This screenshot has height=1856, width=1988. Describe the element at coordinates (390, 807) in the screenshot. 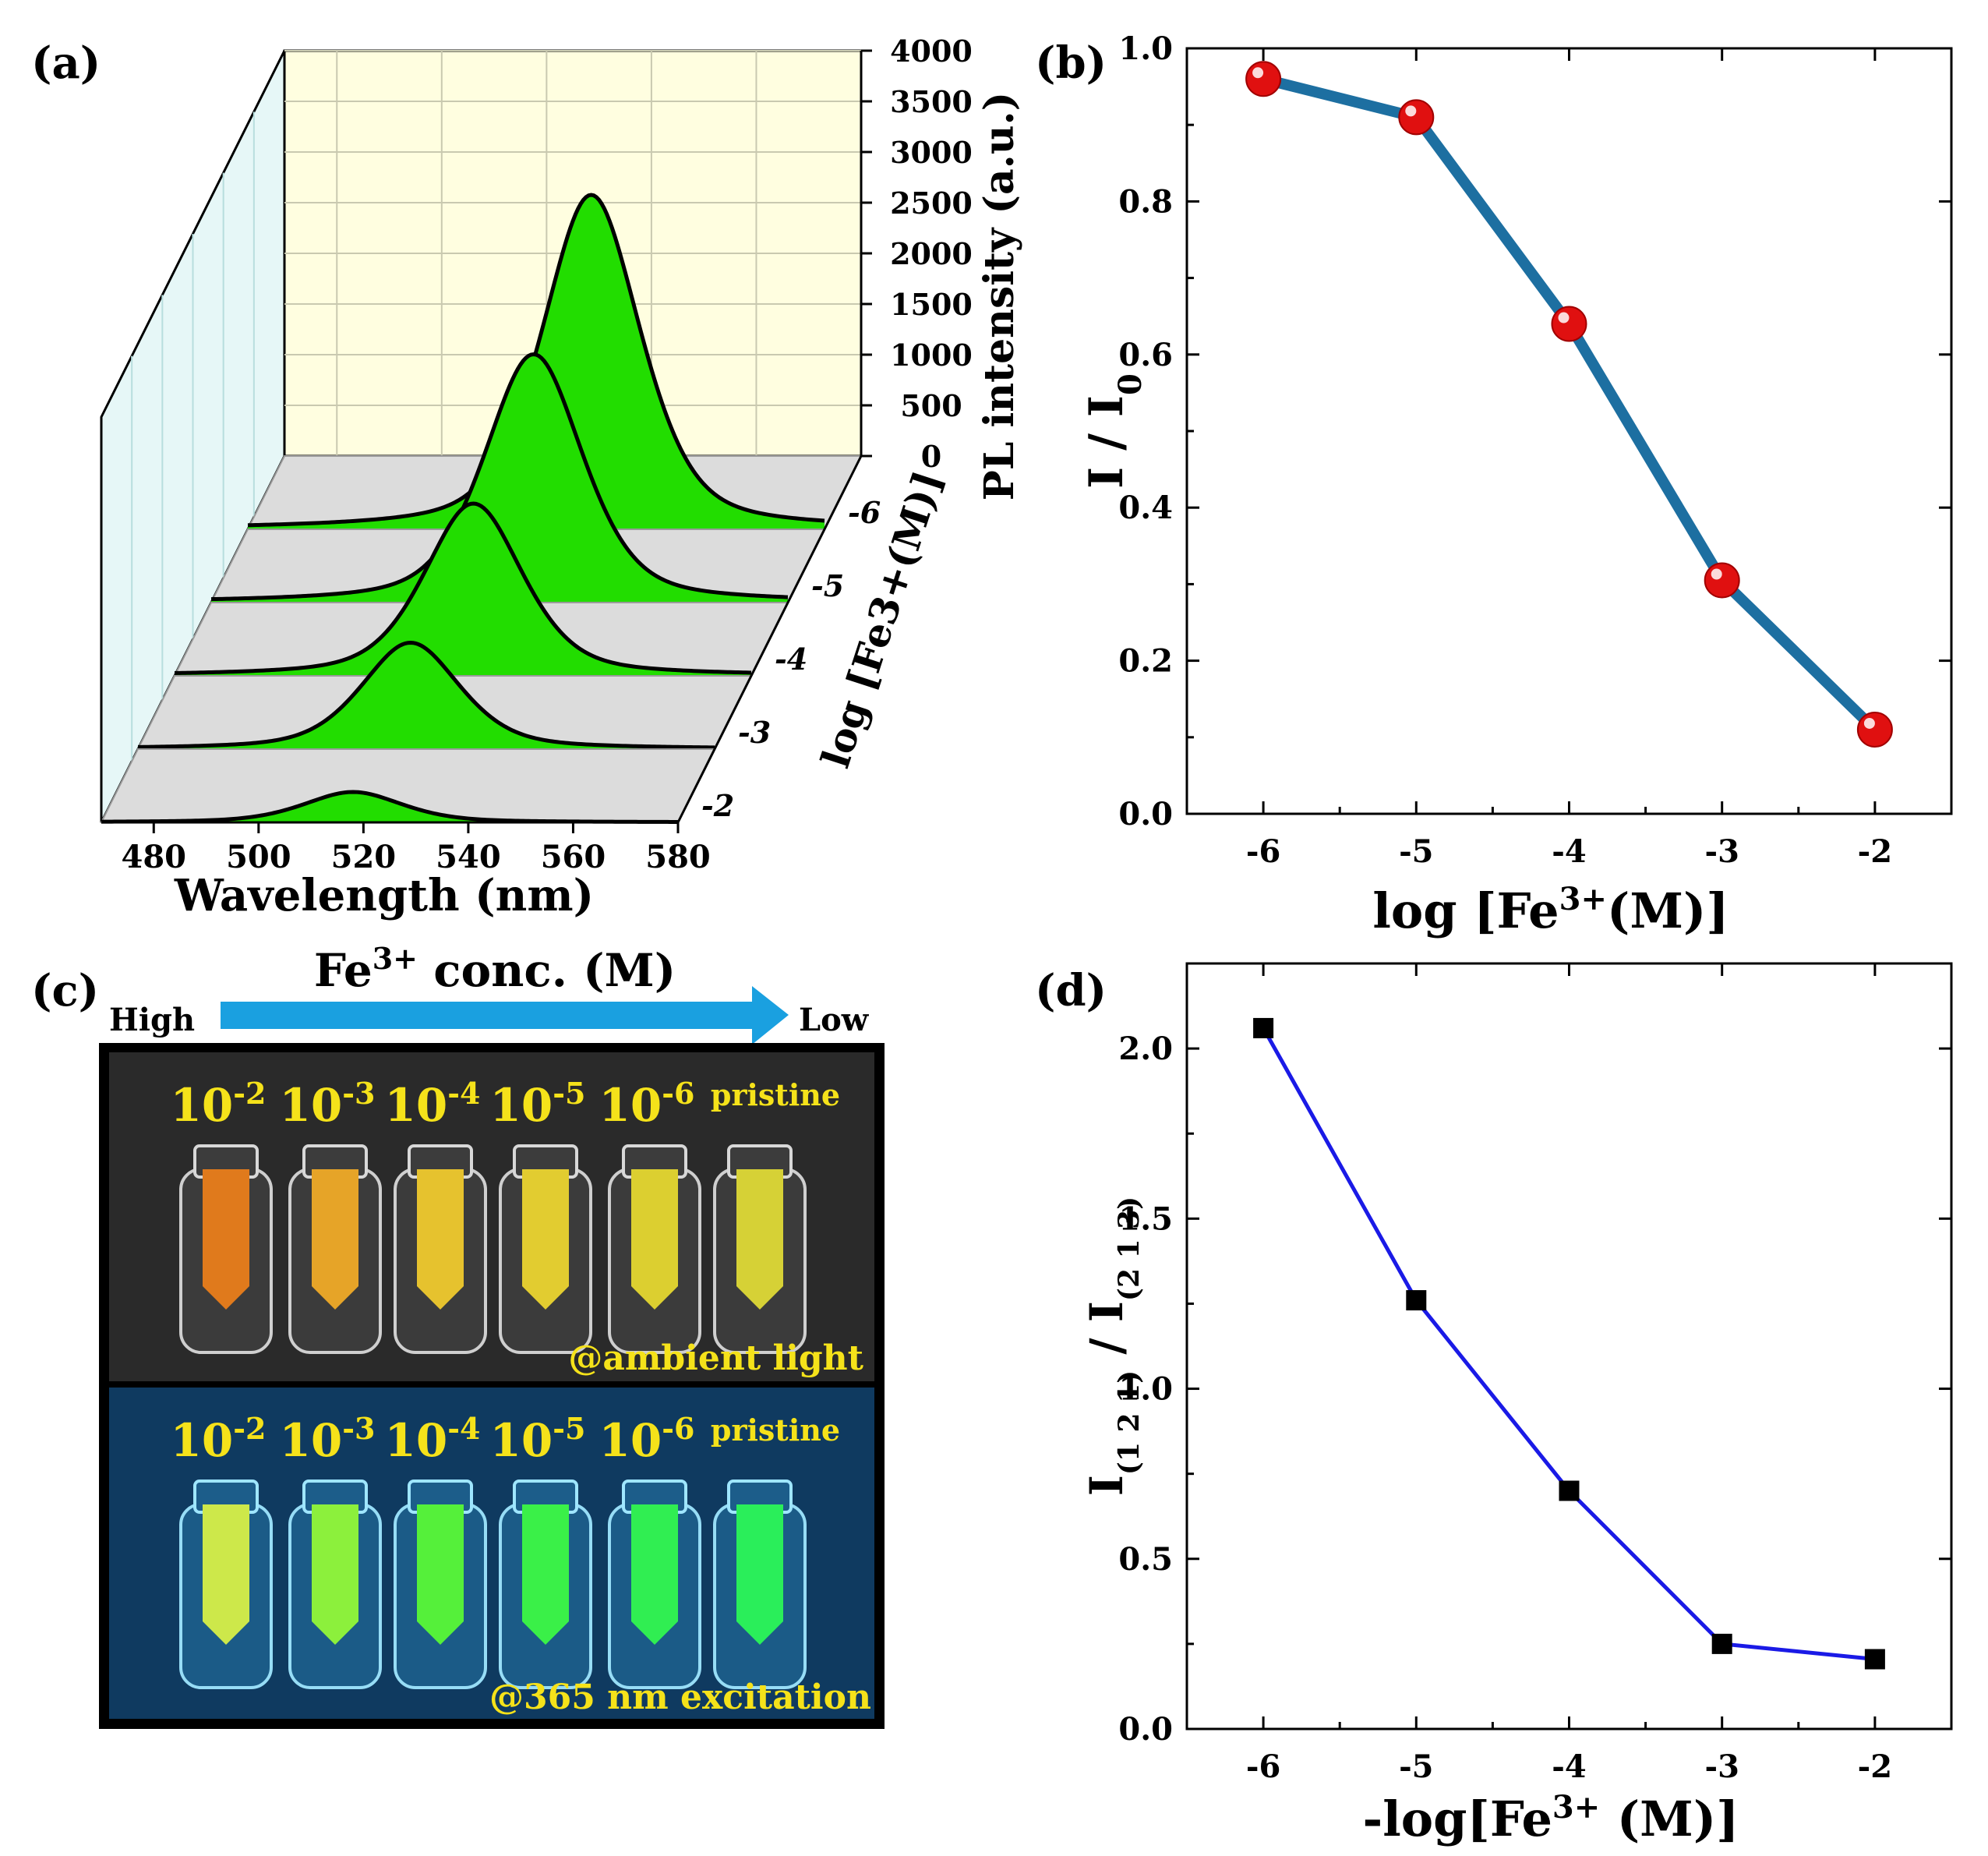

I see `spectrum-fill--2` at that location.